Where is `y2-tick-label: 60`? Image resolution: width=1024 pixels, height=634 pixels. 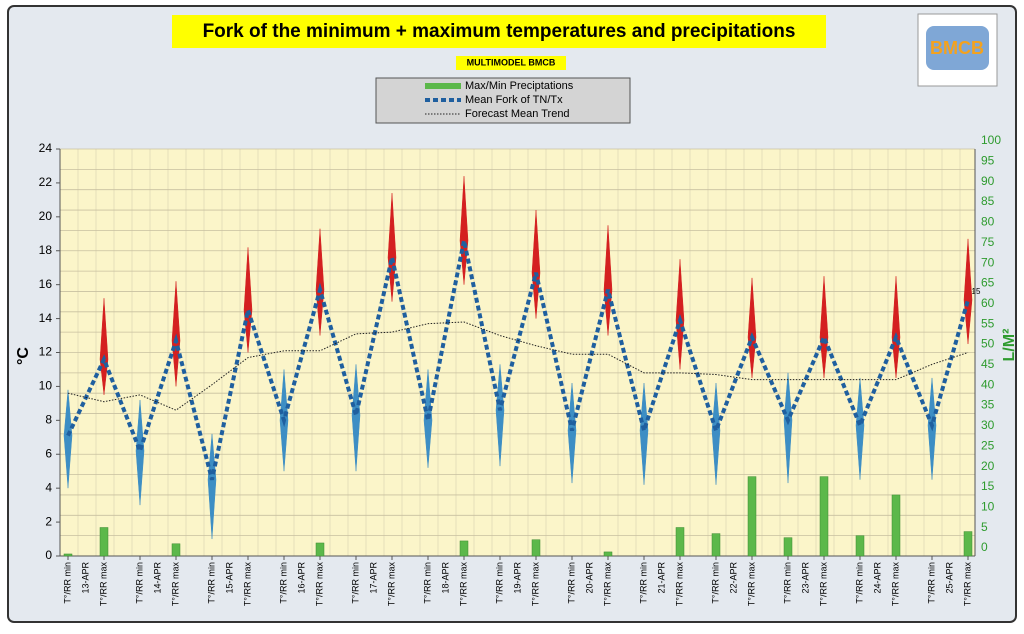 y2-tick-label: 60 is located at coordinates (988, 303).